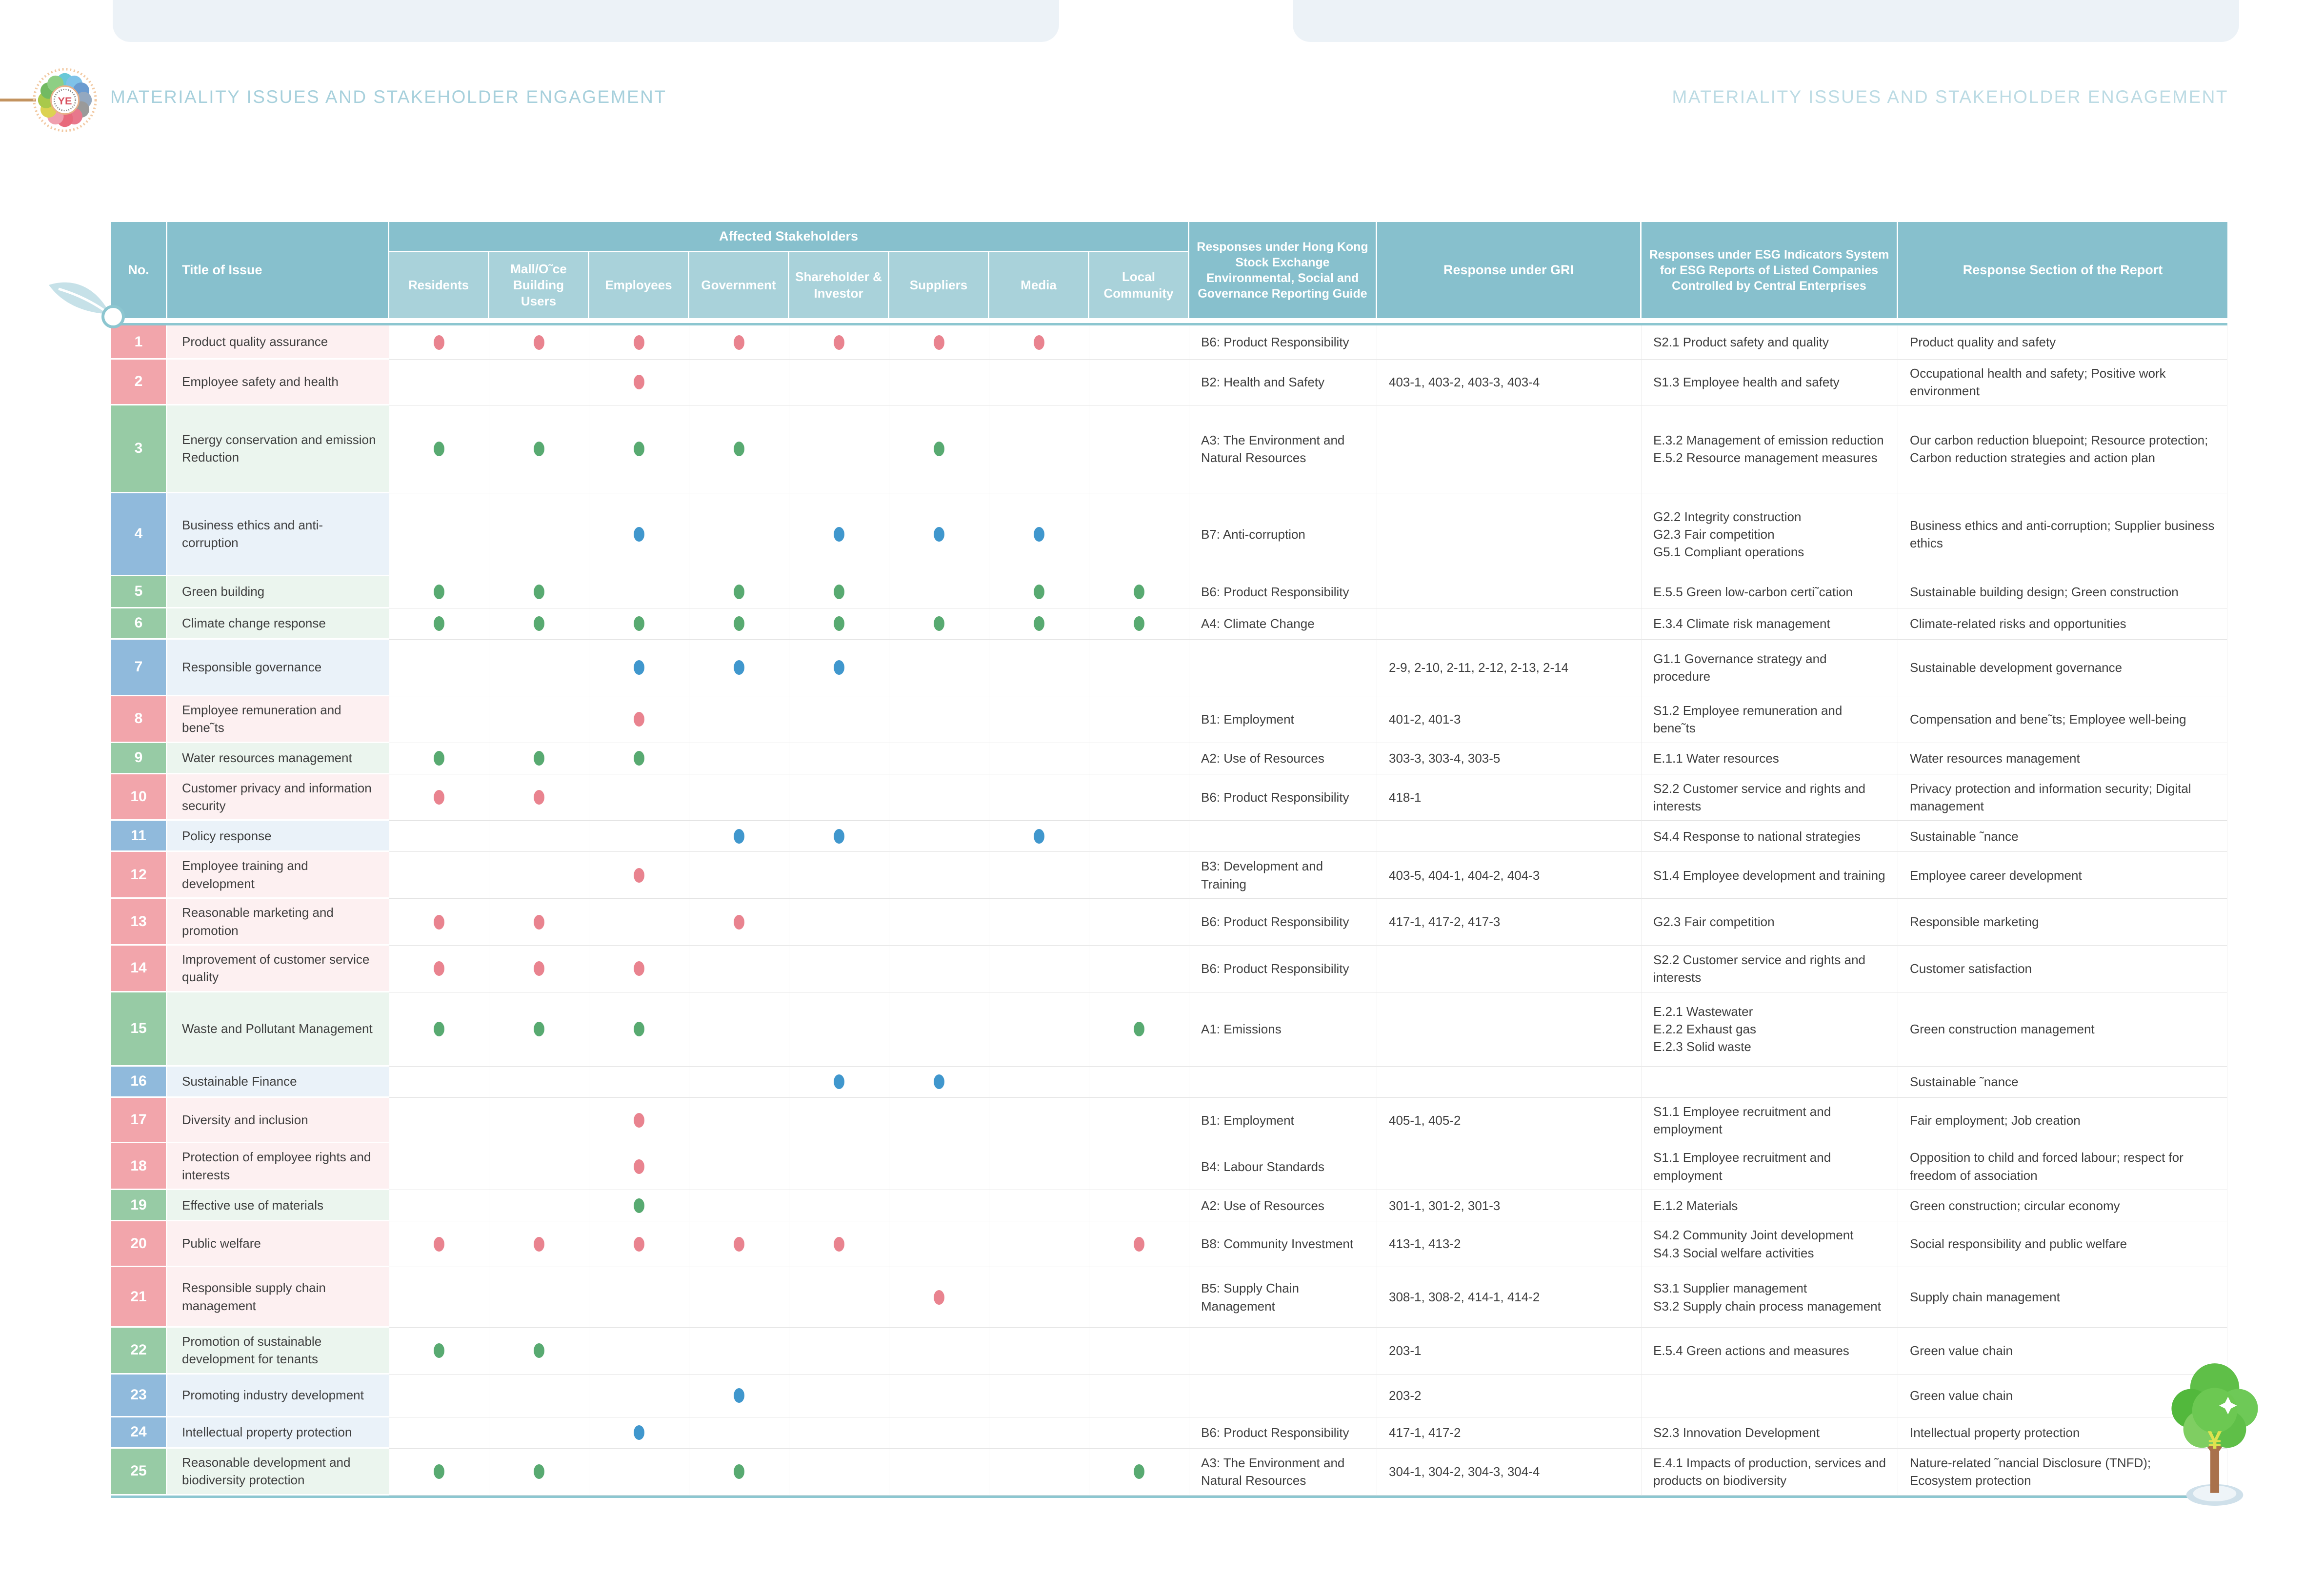 Image resolution: width=2324 pixels, height=1577 pixels. Describe the element at coordinates (278, 667) in the screenshot. I see `issue-title: Responsible governance` at that location.